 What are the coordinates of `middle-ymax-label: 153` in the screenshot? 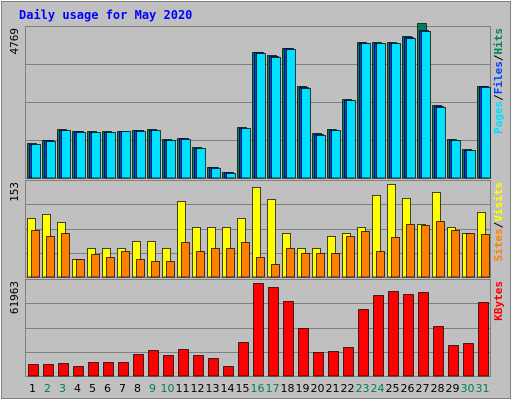 It's located at (14, 192).